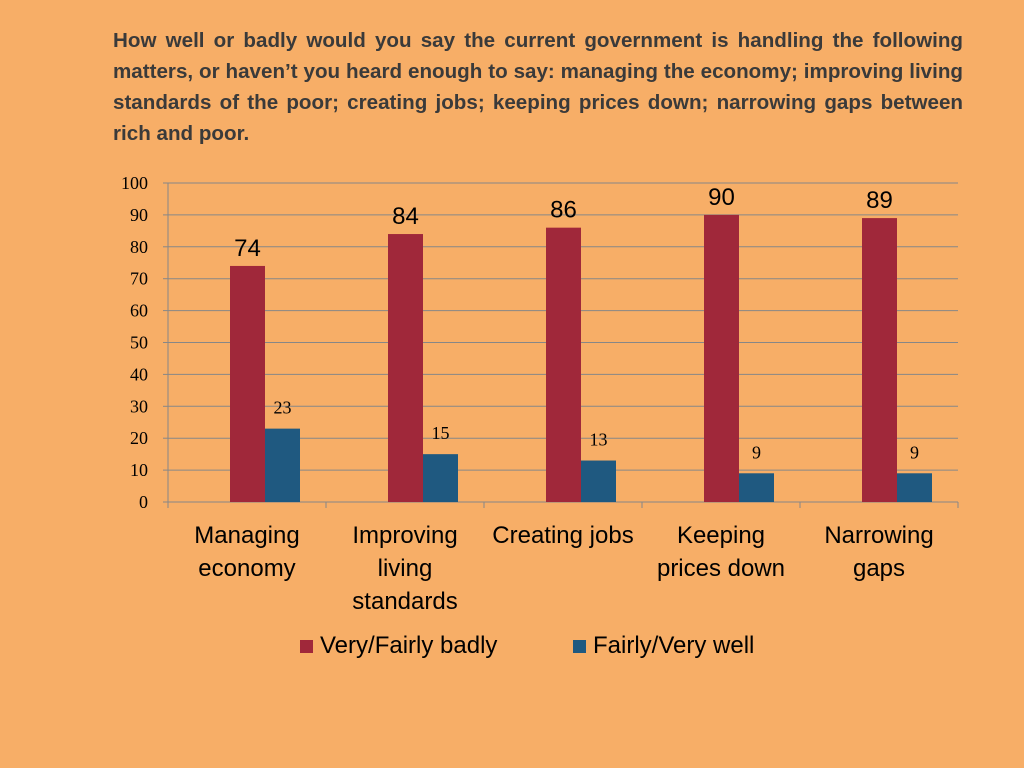 This screenshot has height=768, width=1024. Describe the element at coordinates (139, 406) in the screenshot. I see `y-tick-label: 30` at that location.